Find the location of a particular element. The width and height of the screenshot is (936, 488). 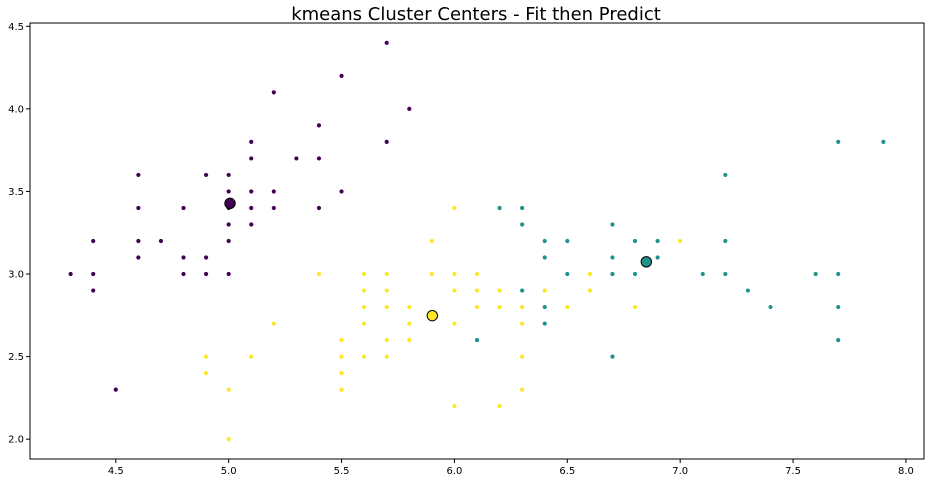

x-tick-label: 6.5 is located at coordinates (567, 471).